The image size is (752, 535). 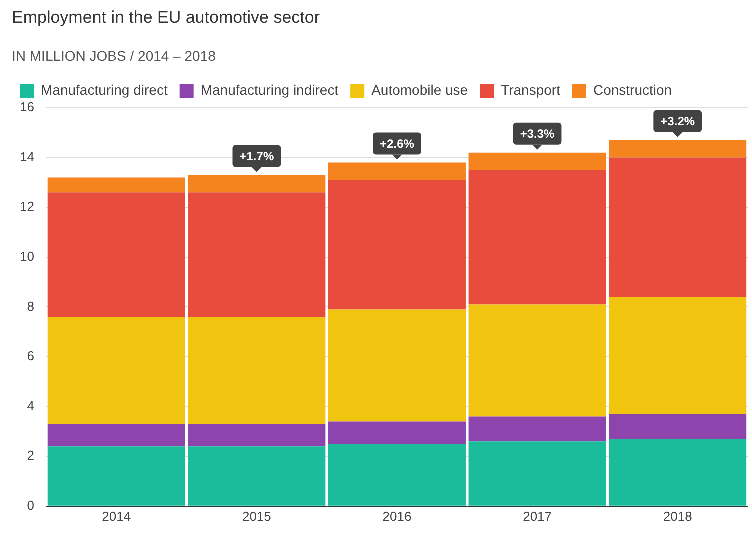 What do you see at coordinates (257, 157) in the screenshot?
I see `annotation: +1.7%` at bounding box center [257, 157].